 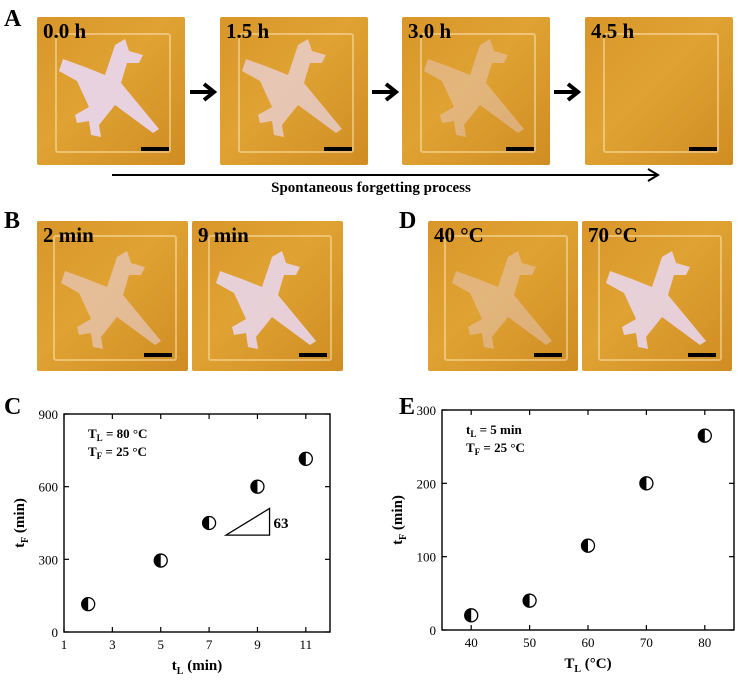 I want to click on time-label: 2 min, so click(x=68, y=235).